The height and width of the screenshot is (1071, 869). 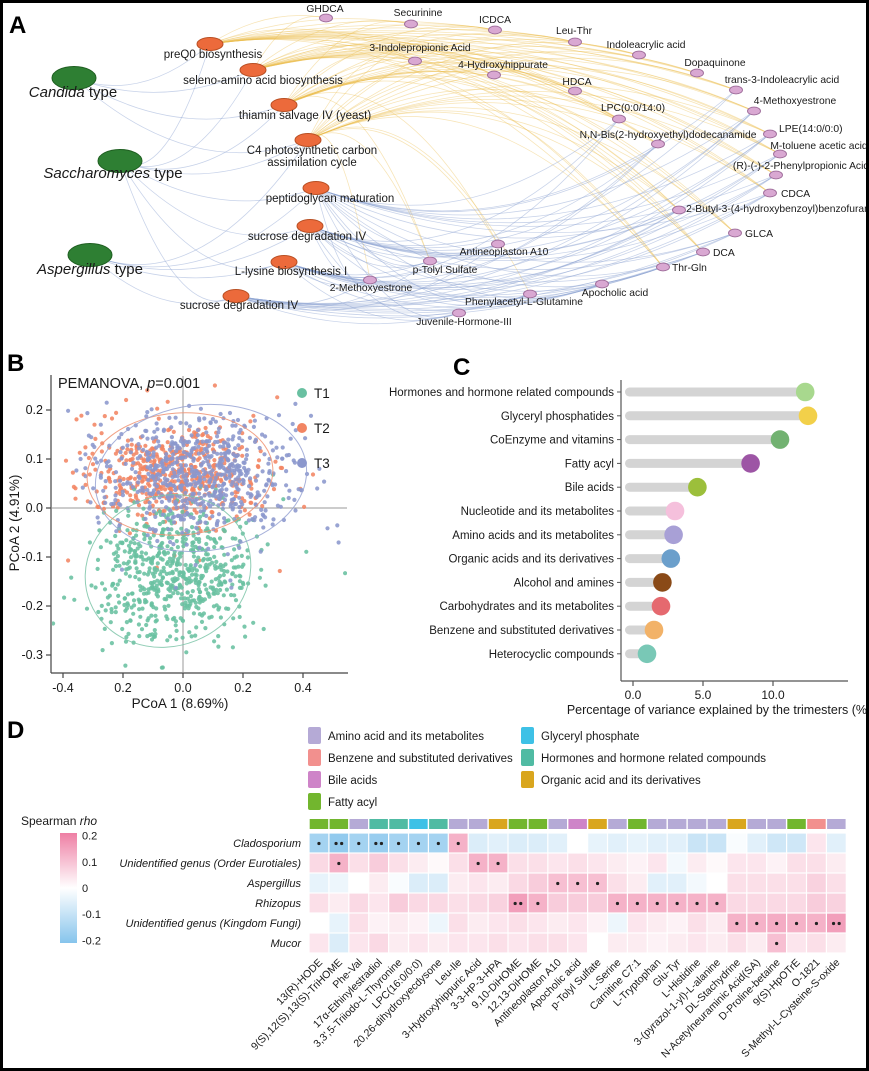 What do you see at coordinates (291, 272) in the screenshot?
I see `pathway-label: L-lysine biosynthesis I` at bounding box center [291, 272].